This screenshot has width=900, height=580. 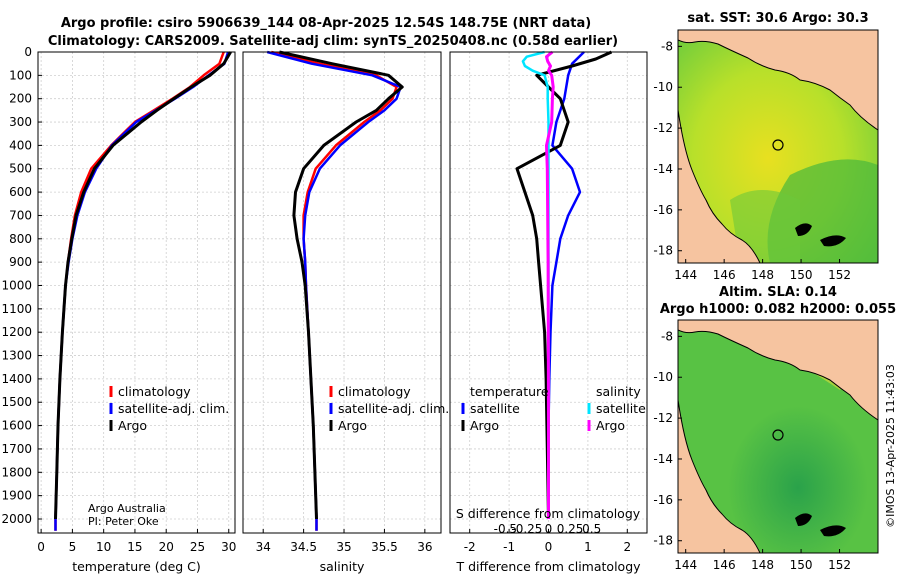 What do you see at coordinates (197, 547) in the screenshot?
I see `x-tick-label: 25` at bounding box center [197, 547].